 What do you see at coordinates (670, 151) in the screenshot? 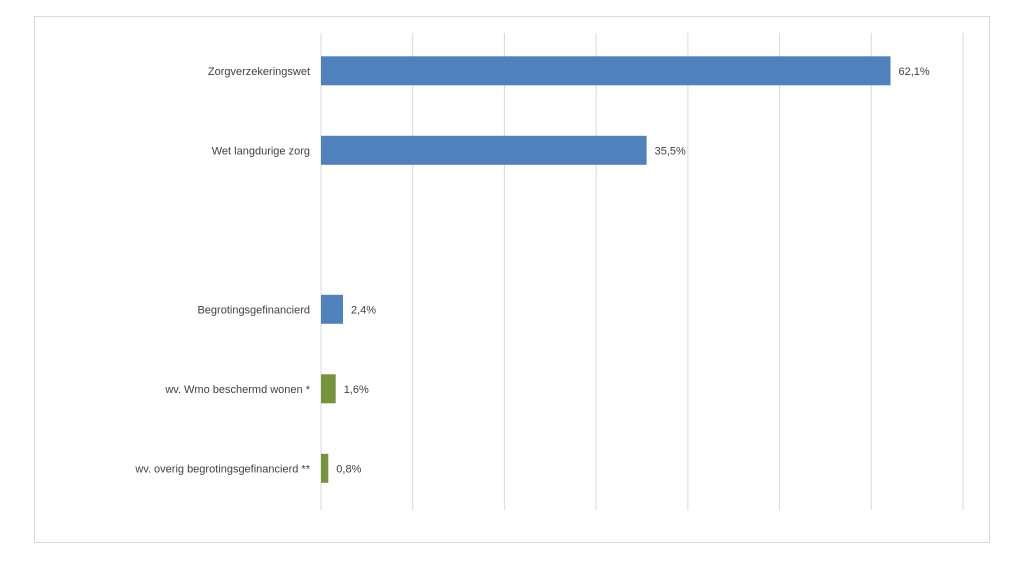
I see `data-label: 35,5%` at bounding box center [670, 151].